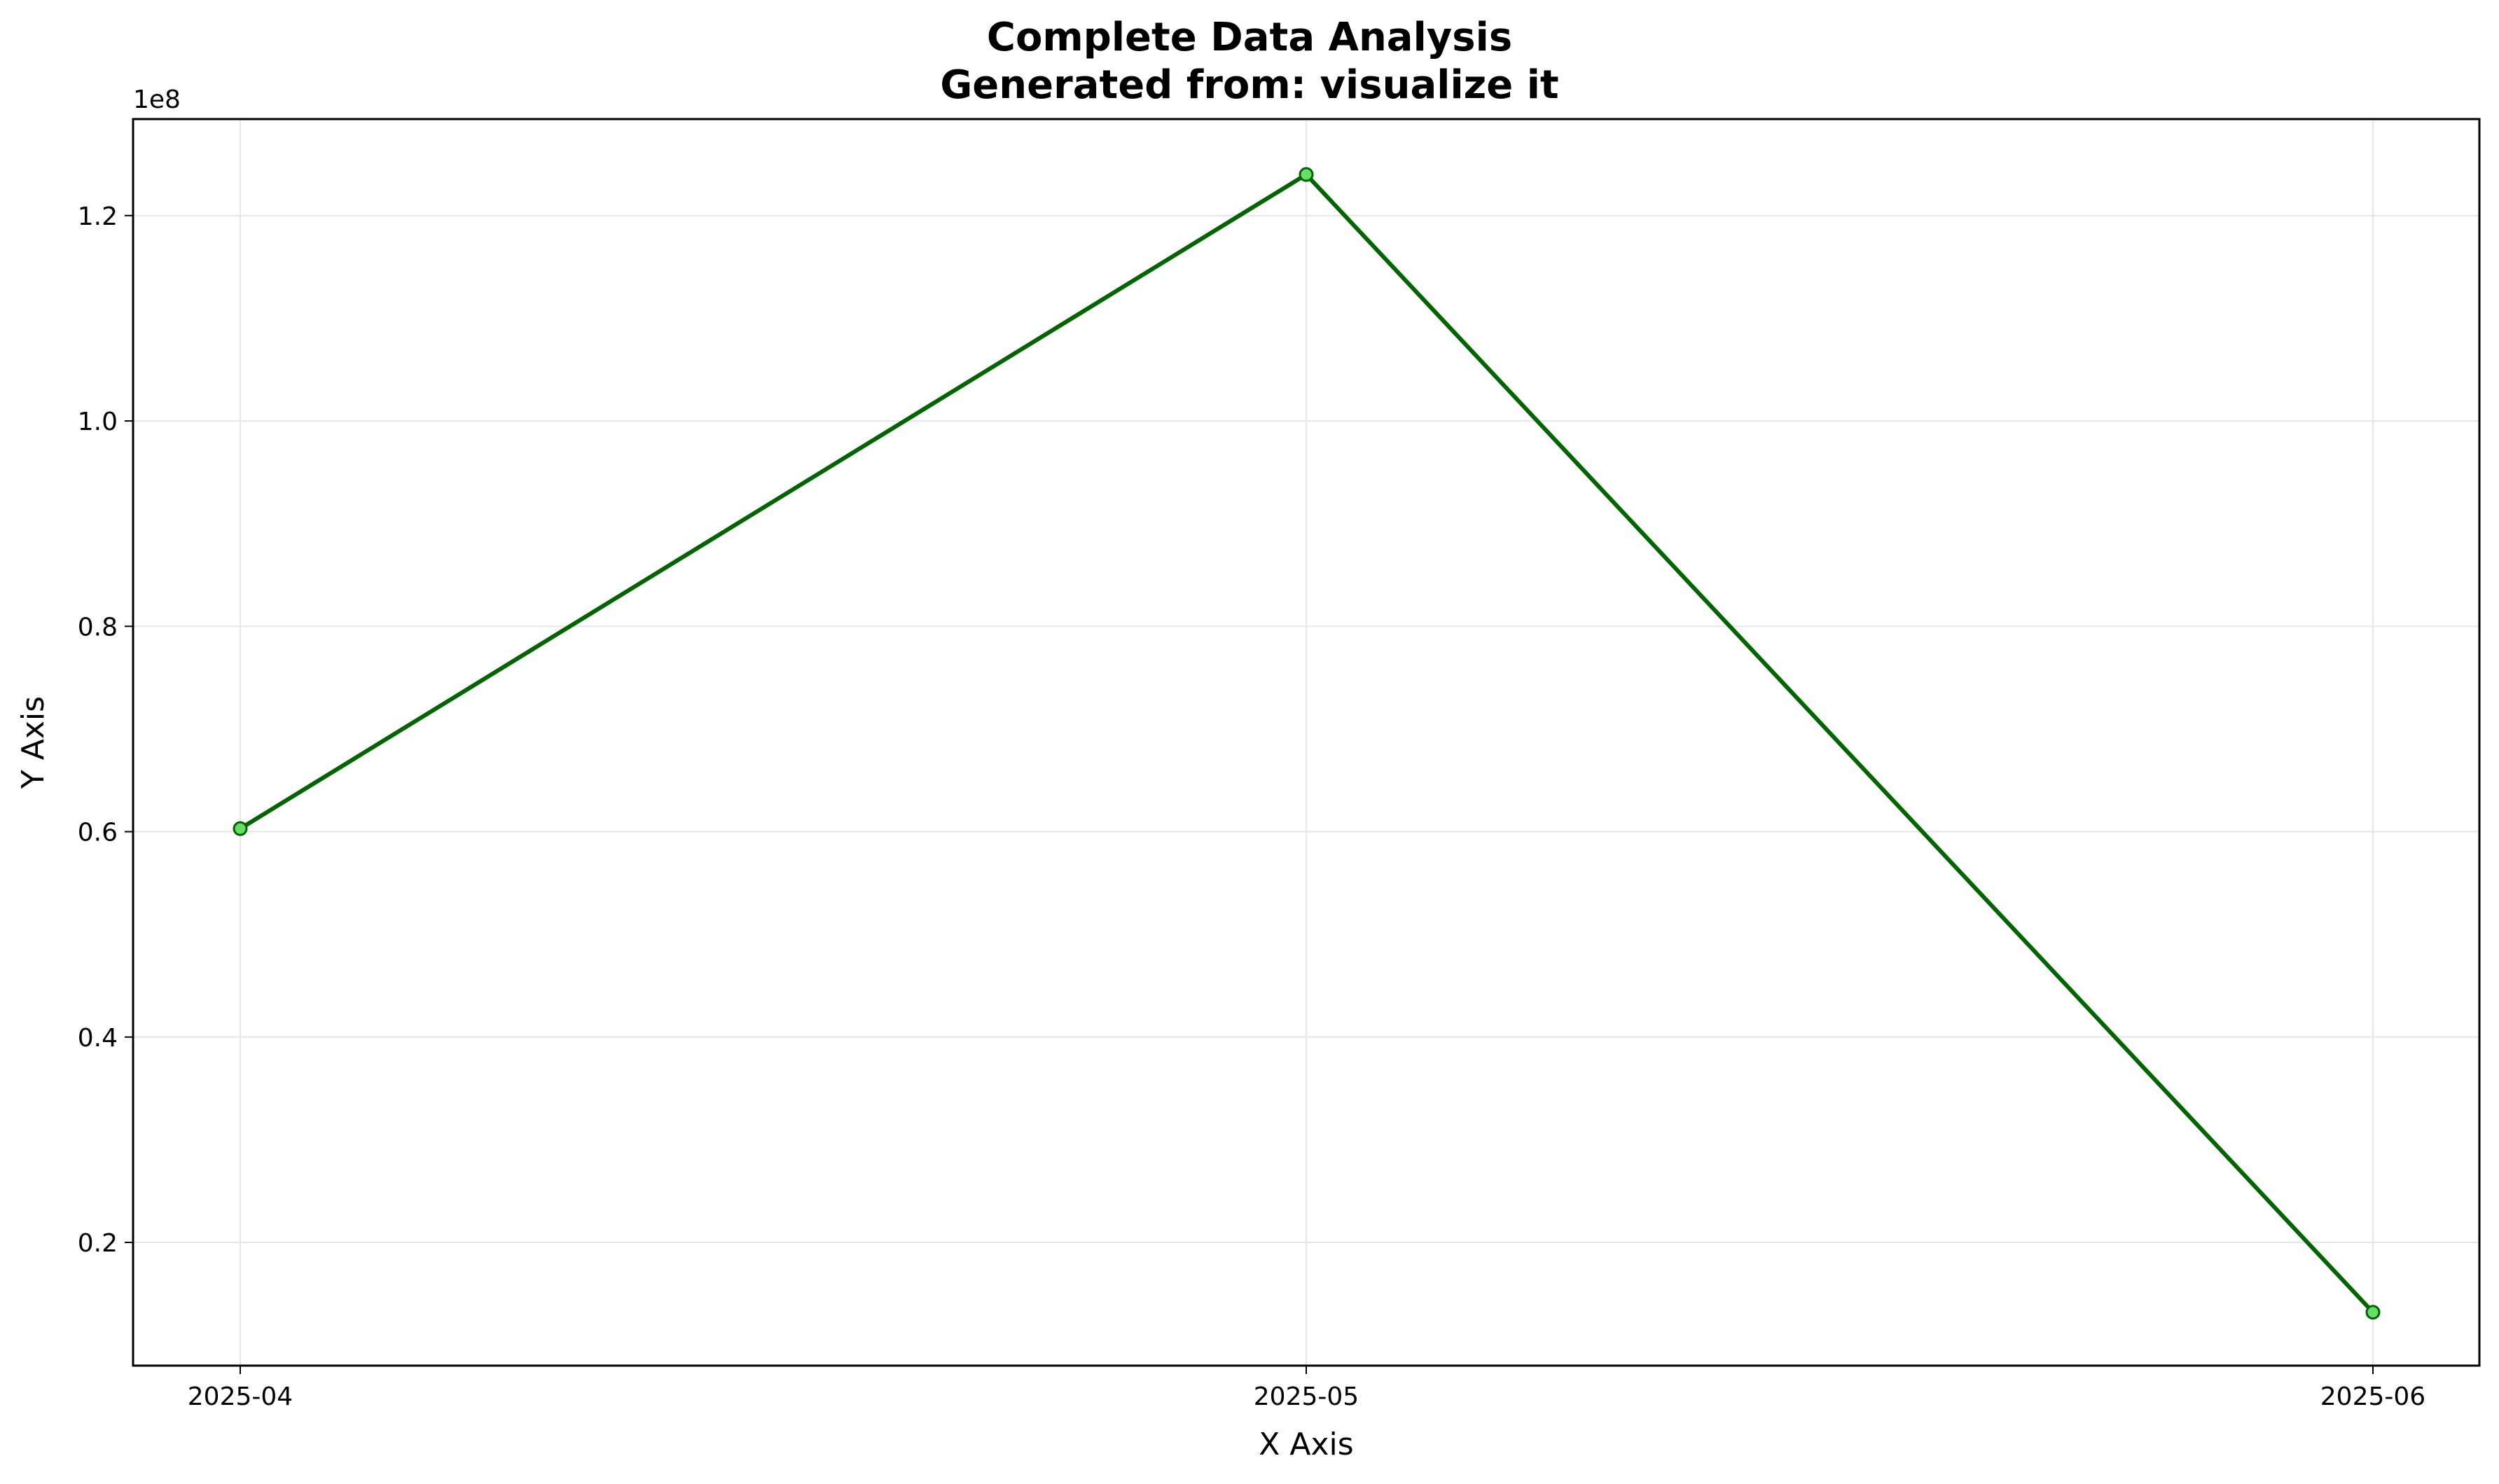 Image resolution: width=2499 pixels, height=1484 pixels. Describe the element at coordinates (1306, 1444) in the screenshot. I see `x-axis-label: X Axis` at that location.